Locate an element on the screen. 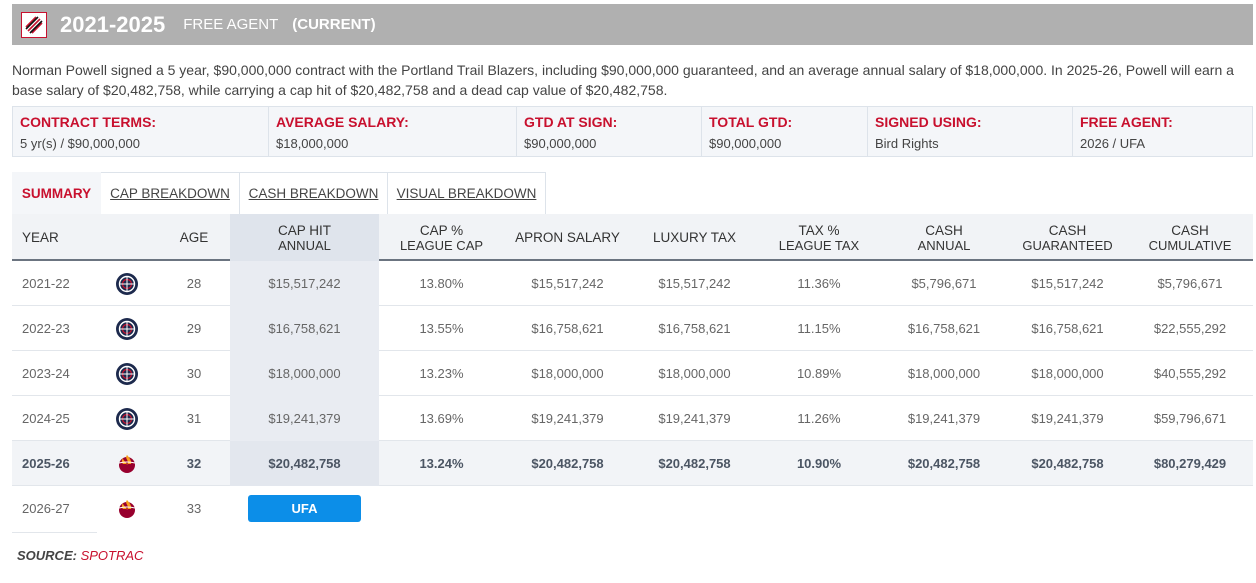 The height and width of the screenshot is (583, 1256). col-cap-pct: CAP % LEAGUE CAP is located at coordinates (441, 237).